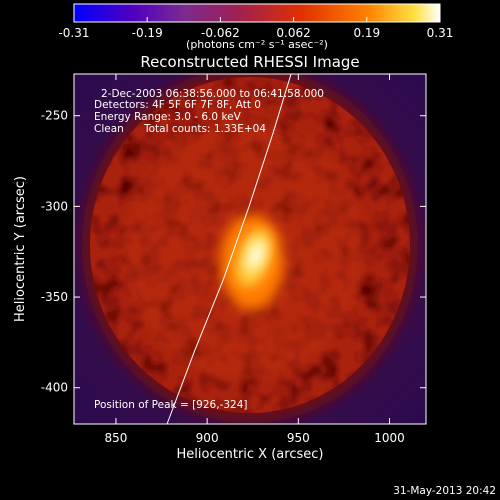  What do you see at coordinates (54, 297) in the screenshot?
I see `y-tick-label: -350` at bounding box center [54, 297].